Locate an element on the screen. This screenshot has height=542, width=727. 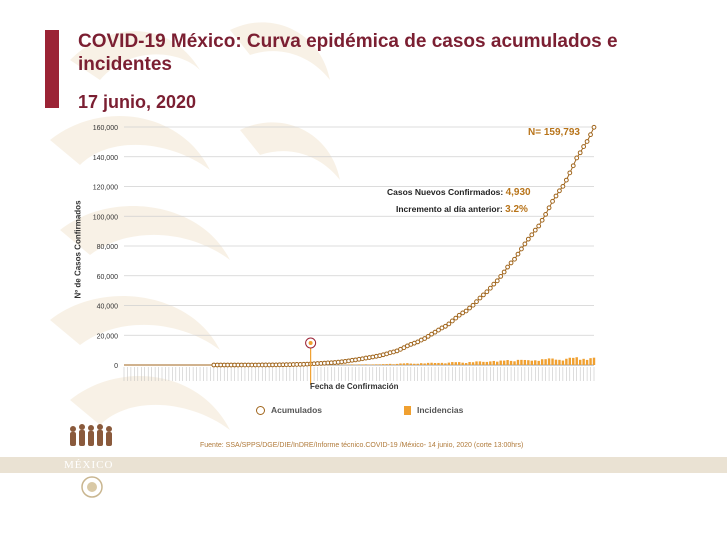
x-axis-label: Fecha de Confirmación is located at coordinates (354, 386).